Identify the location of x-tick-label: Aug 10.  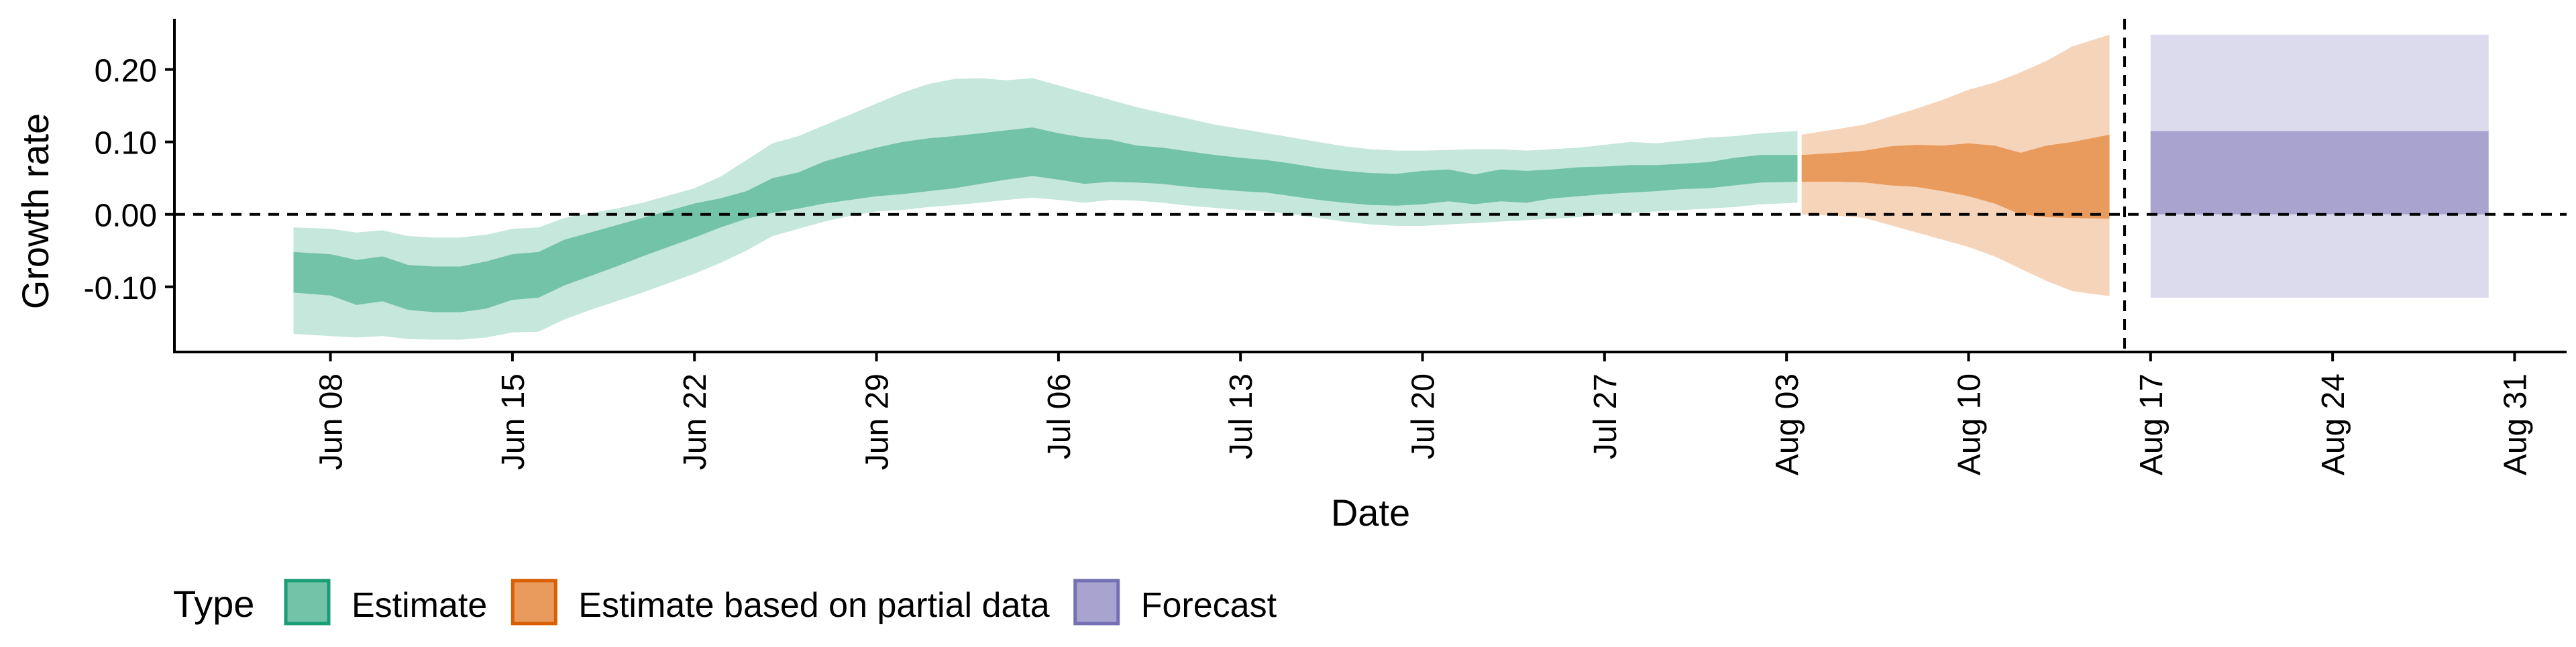
(1970, 424).